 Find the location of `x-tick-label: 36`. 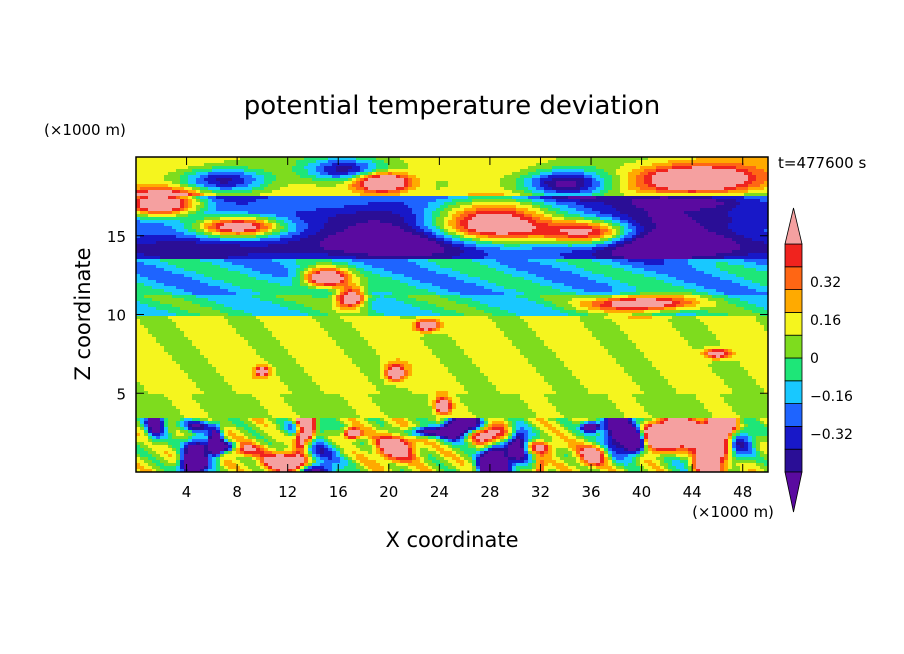

x-tick-label: 36 is located at coordinates (590, 492).